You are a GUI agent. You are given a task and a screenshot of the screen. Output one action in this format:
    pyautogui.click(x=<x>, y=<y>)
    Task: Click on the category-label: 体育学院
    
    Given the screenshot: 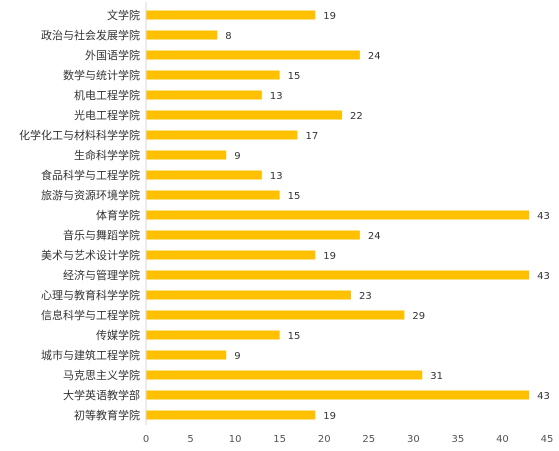 What is the action you would take?
    pyautogui.click(x=118, y=215)
    